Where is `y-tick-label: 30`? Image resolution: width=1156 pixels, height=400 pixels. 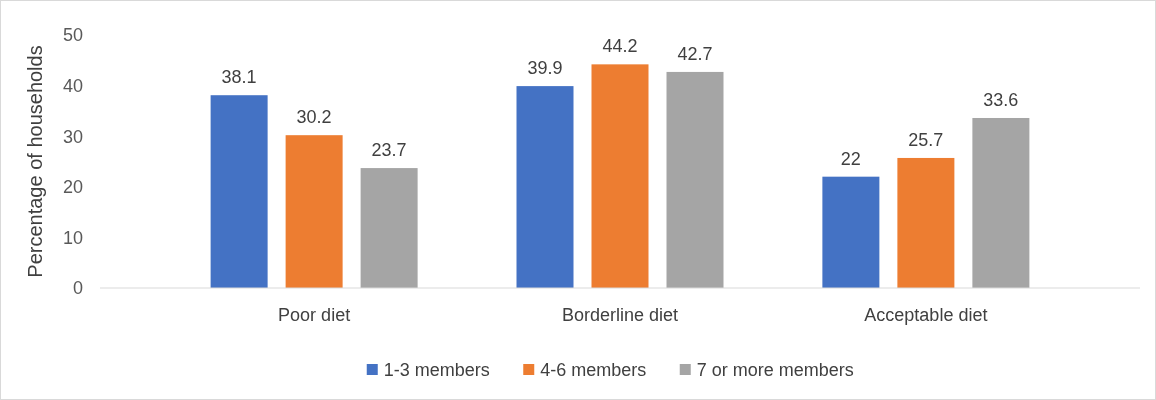
y-tick-label: 30 is located at coordinates (72, 136).